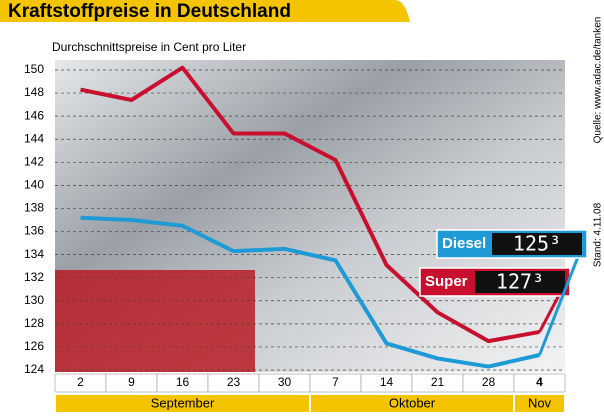 This screenshot has height=419, width=604. Describe the element at coordinates (34, 208) in the screenshot. I see `y-tick-label: 138` at that location.